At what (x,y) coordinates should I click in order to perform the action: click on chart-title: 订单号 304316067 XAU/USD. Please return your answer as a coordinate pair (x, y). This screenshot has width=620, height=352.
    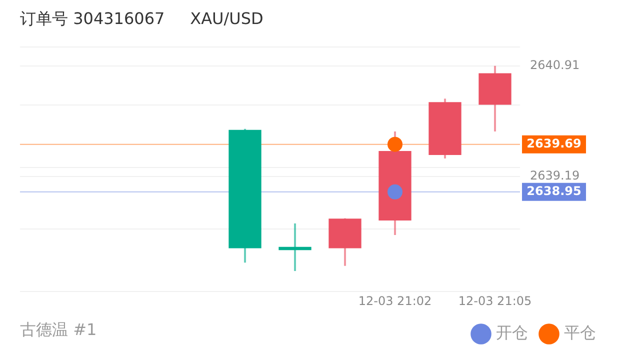
    Looking at the image, I should click on (142, 18).